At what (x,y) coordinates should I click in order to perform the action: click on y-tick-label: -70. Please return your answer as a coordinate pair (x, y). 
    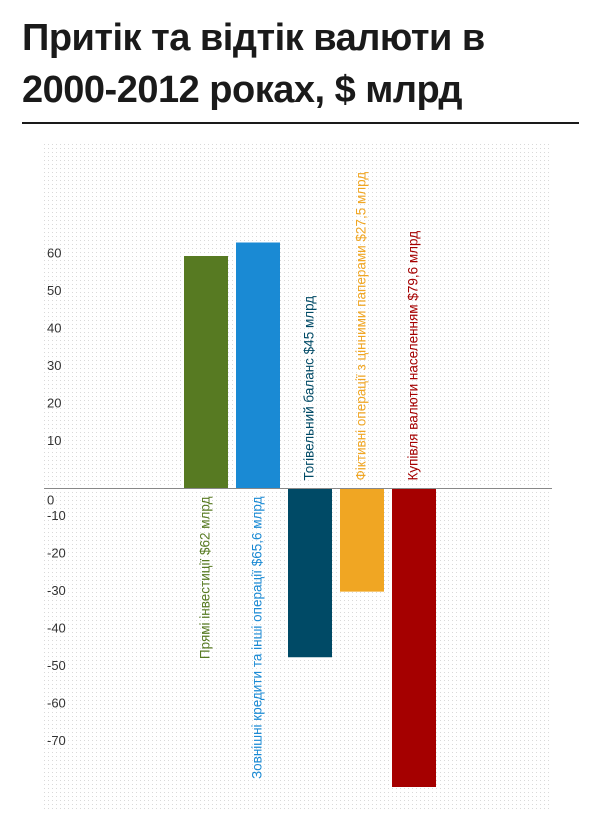
    Looking at the image, I should click on (56, 740).